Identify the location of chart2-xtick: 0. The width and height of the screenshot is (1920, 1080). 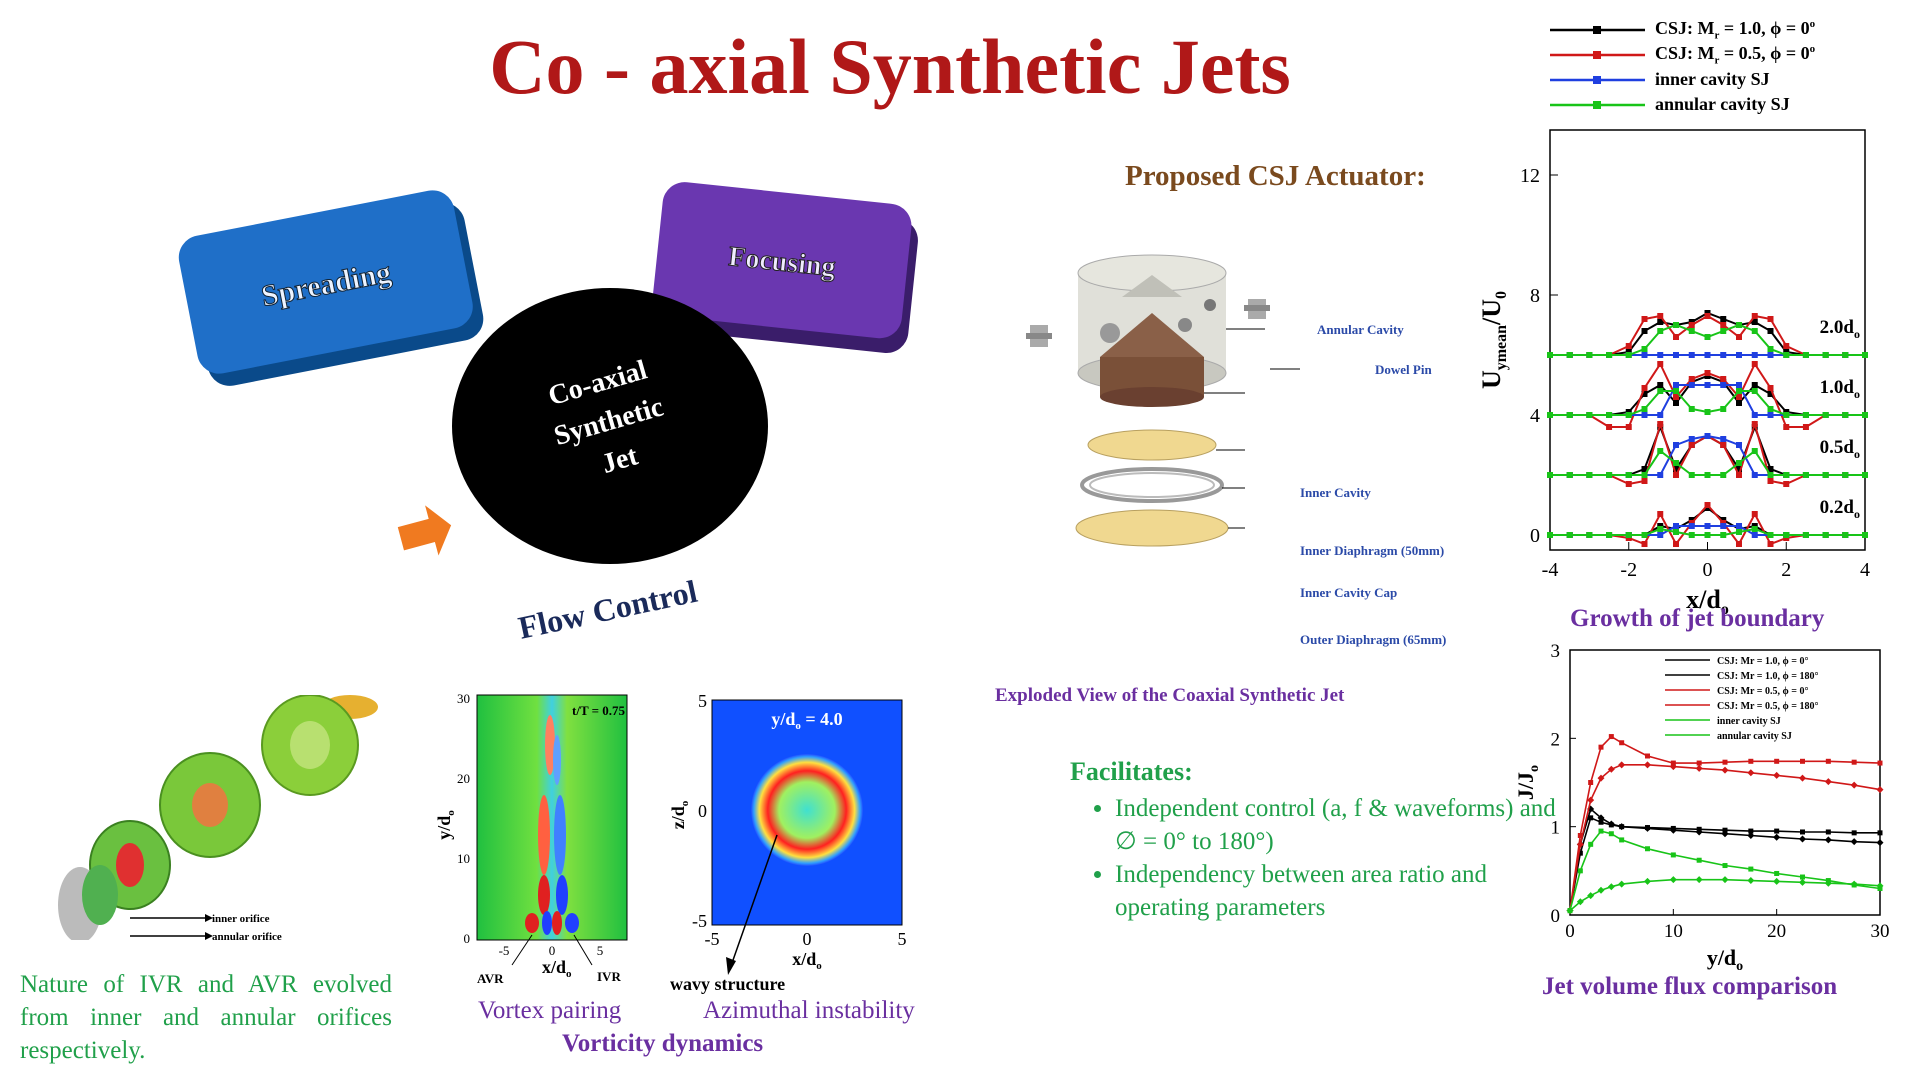
(1570, 931).